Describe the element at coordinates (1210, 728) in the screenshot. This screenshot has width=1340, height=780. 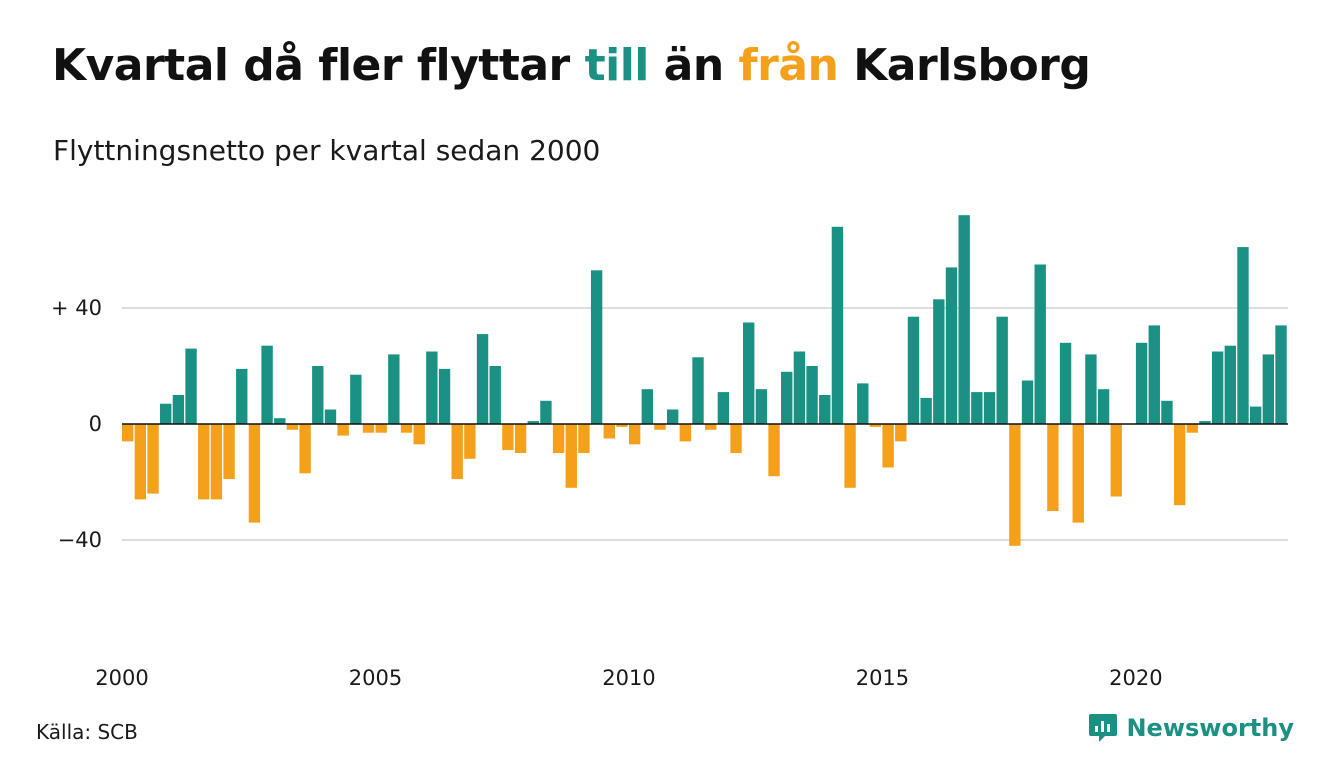
I see `brand-name: Newsworthy` at that location.